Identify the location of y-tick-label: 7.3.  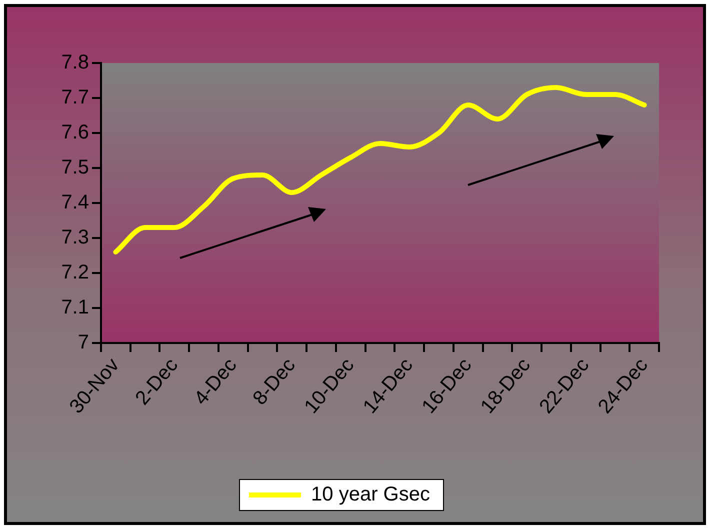
(75, 237).